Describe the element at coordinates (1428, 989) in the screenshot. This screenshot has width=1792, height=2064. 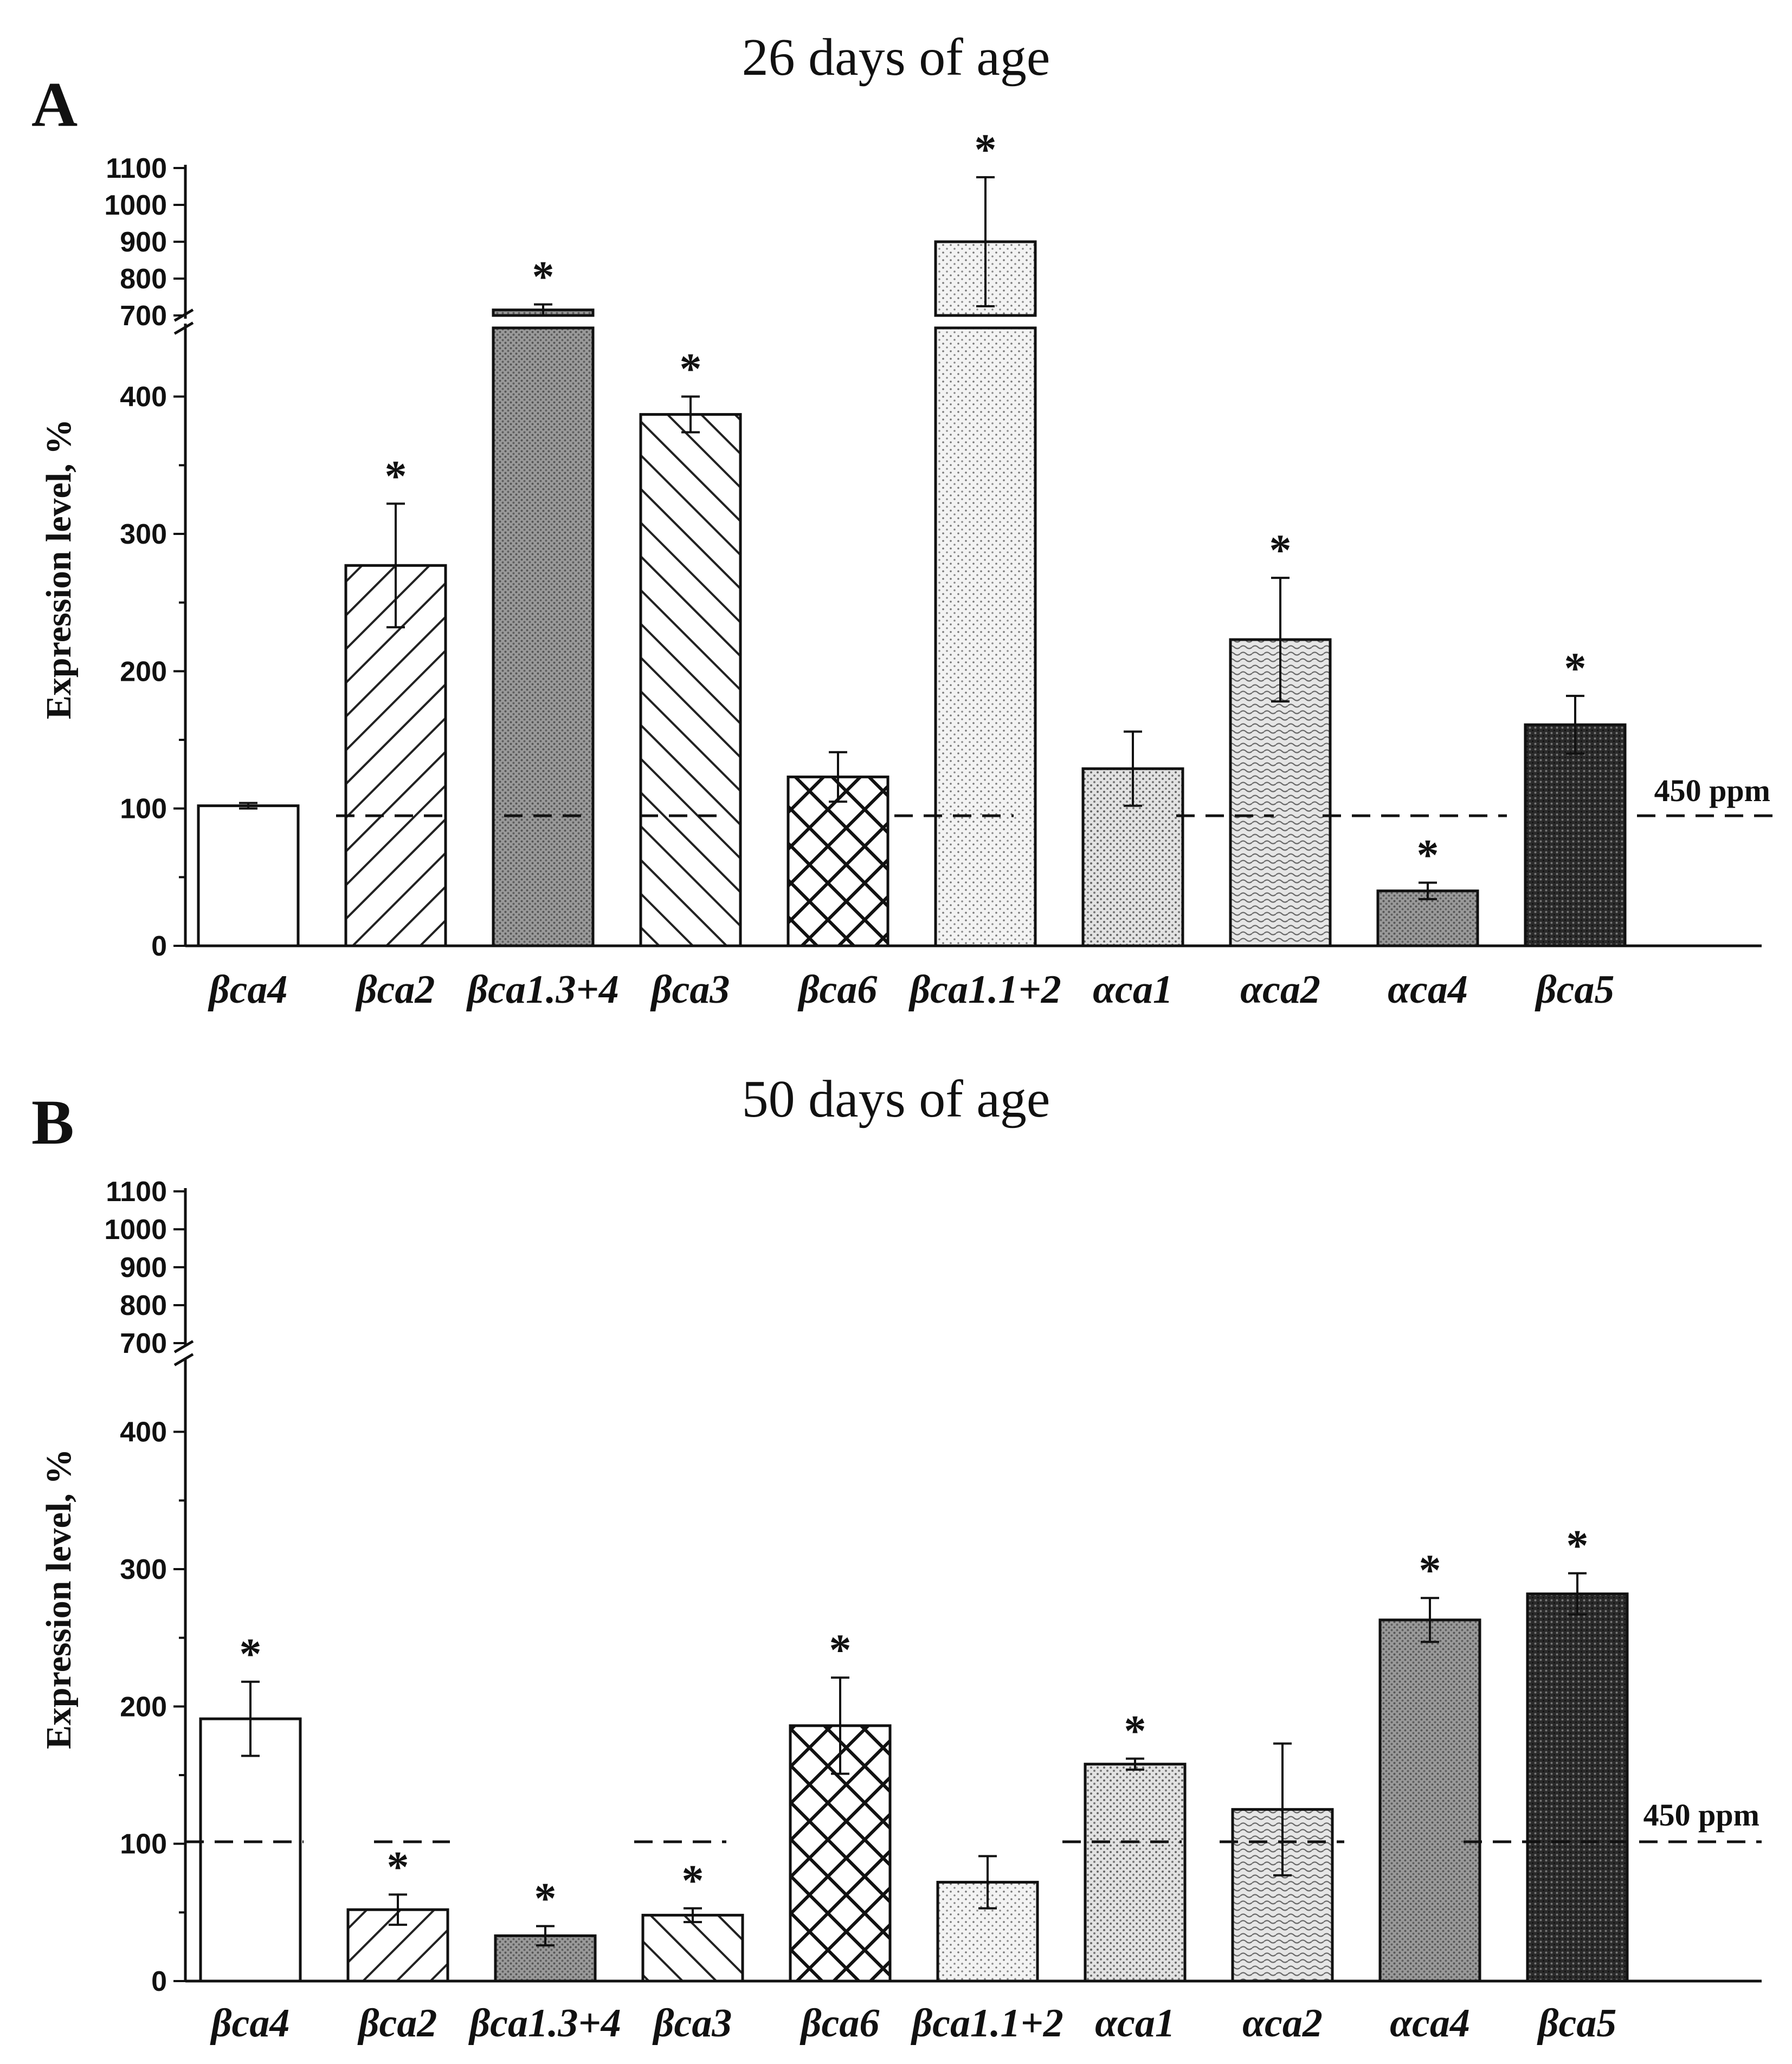
I see `x-category-label: αca4` at that location.